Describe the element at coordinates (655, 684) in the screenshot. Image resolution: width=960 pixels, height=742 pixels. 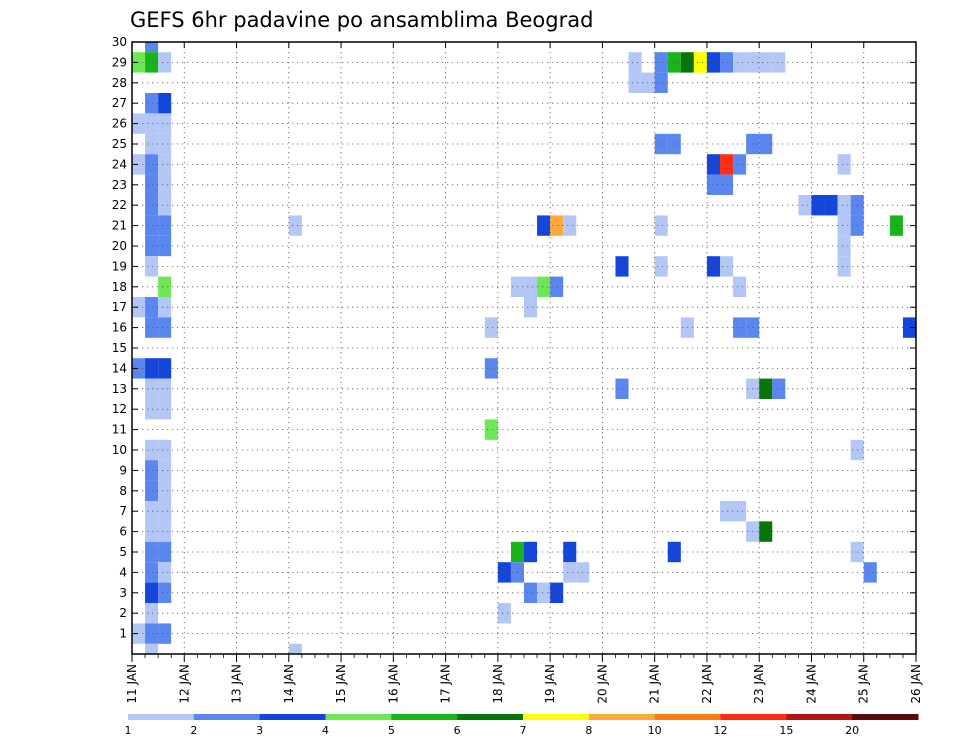
I see `x-tick-label: 21 JAN` at that location.